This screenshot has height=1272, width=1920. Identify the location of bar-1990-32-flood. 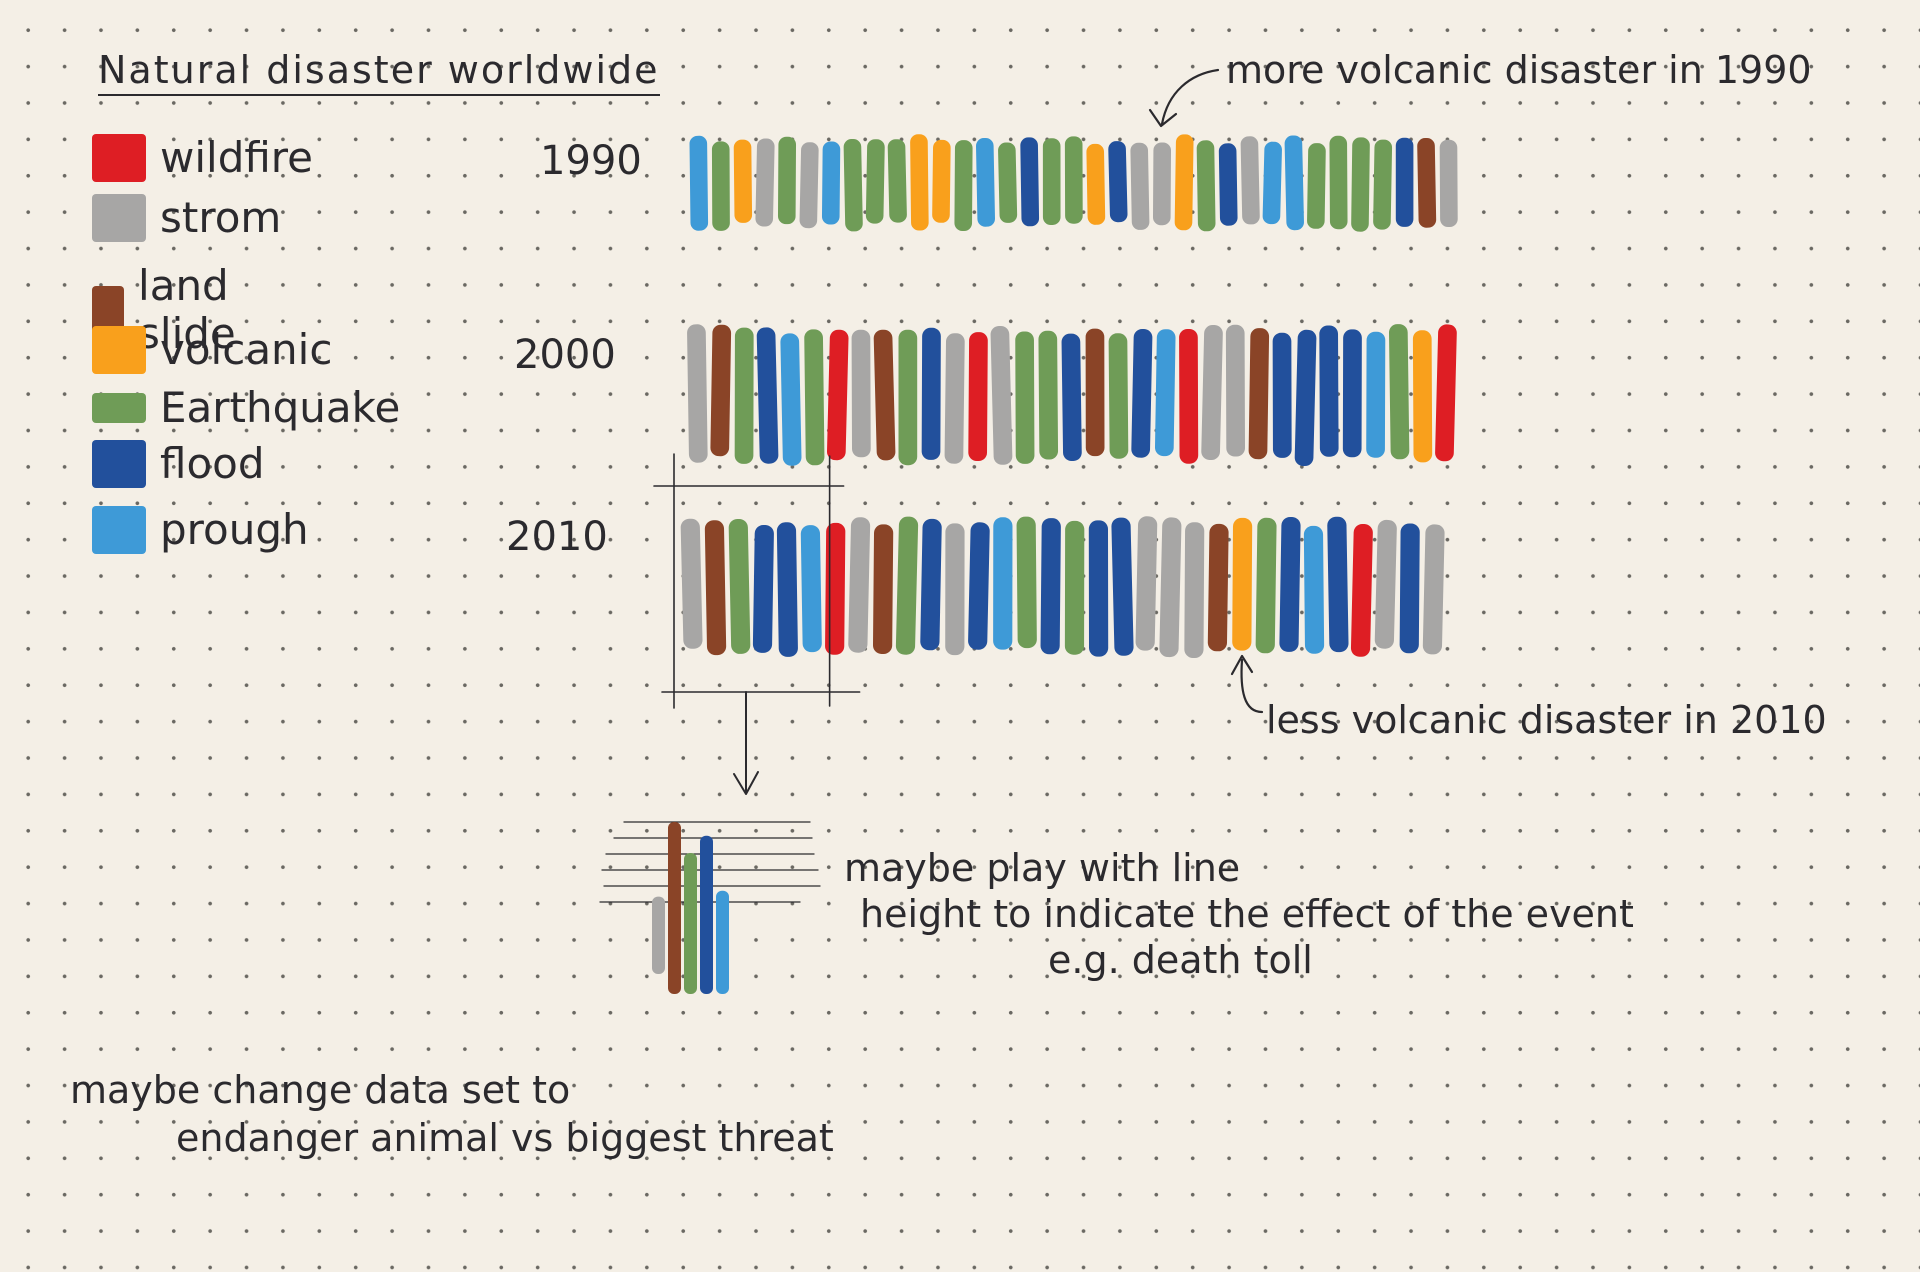
(1404, 182).